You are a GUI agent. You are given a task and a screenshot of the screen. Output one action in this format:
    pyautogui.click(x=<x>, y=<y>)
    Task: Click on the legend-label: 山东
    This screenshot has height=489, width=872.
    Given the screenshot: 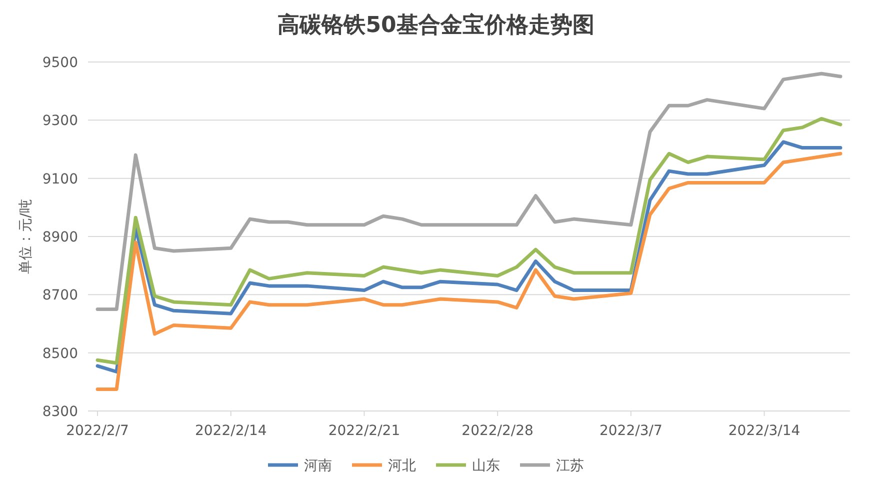 What is the action you would take?
    pyautogui.click(x=486, y=466)
    